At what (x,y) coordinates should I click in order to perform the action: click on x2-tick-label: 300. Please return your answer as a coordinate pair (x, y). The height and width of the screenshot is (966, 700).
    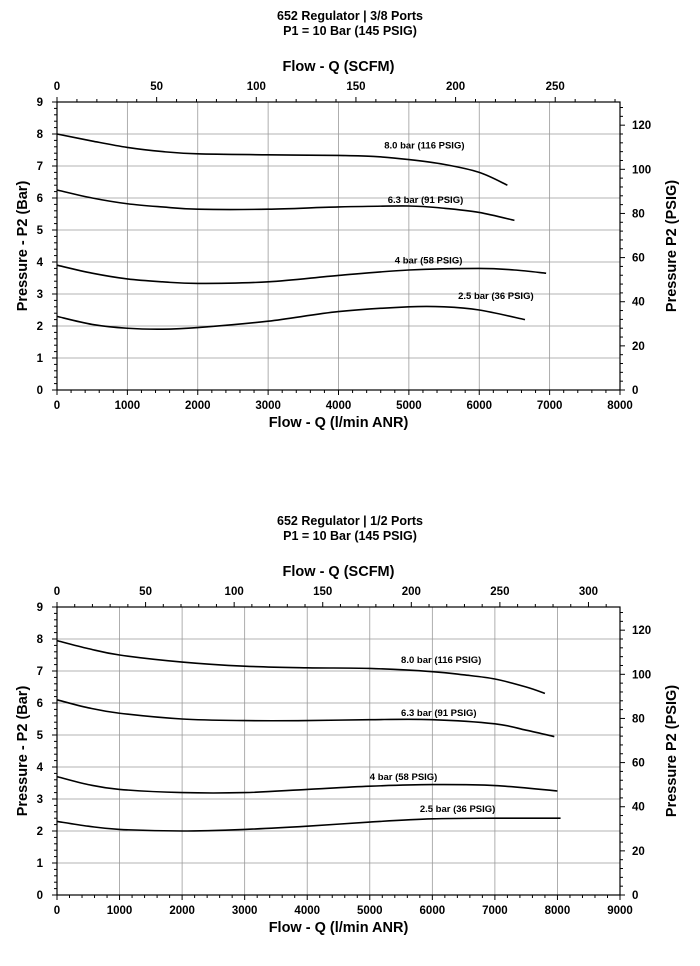
    Looking at the image, I should click on (588, 592).